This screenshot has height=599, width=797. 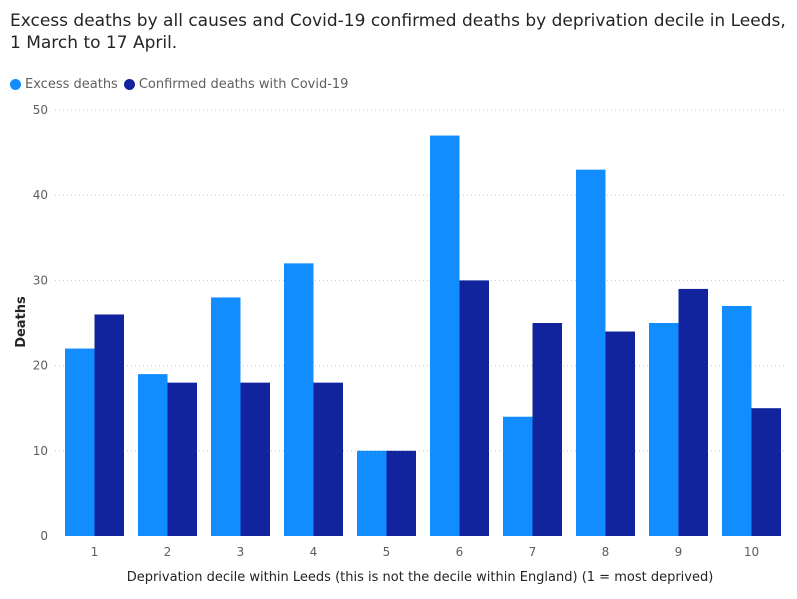 What do you see at coordinates (40, 195) in the screenshot?
I see `y-tick-label: 40` at bounding box center [40, 195].